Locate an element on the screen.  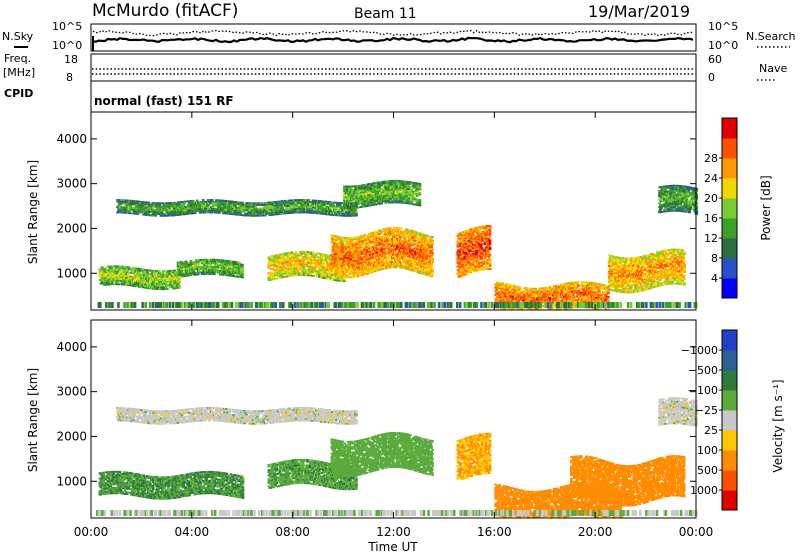
noise-tick-bottom-left: 10^0 is located at coordinates (67, 45).